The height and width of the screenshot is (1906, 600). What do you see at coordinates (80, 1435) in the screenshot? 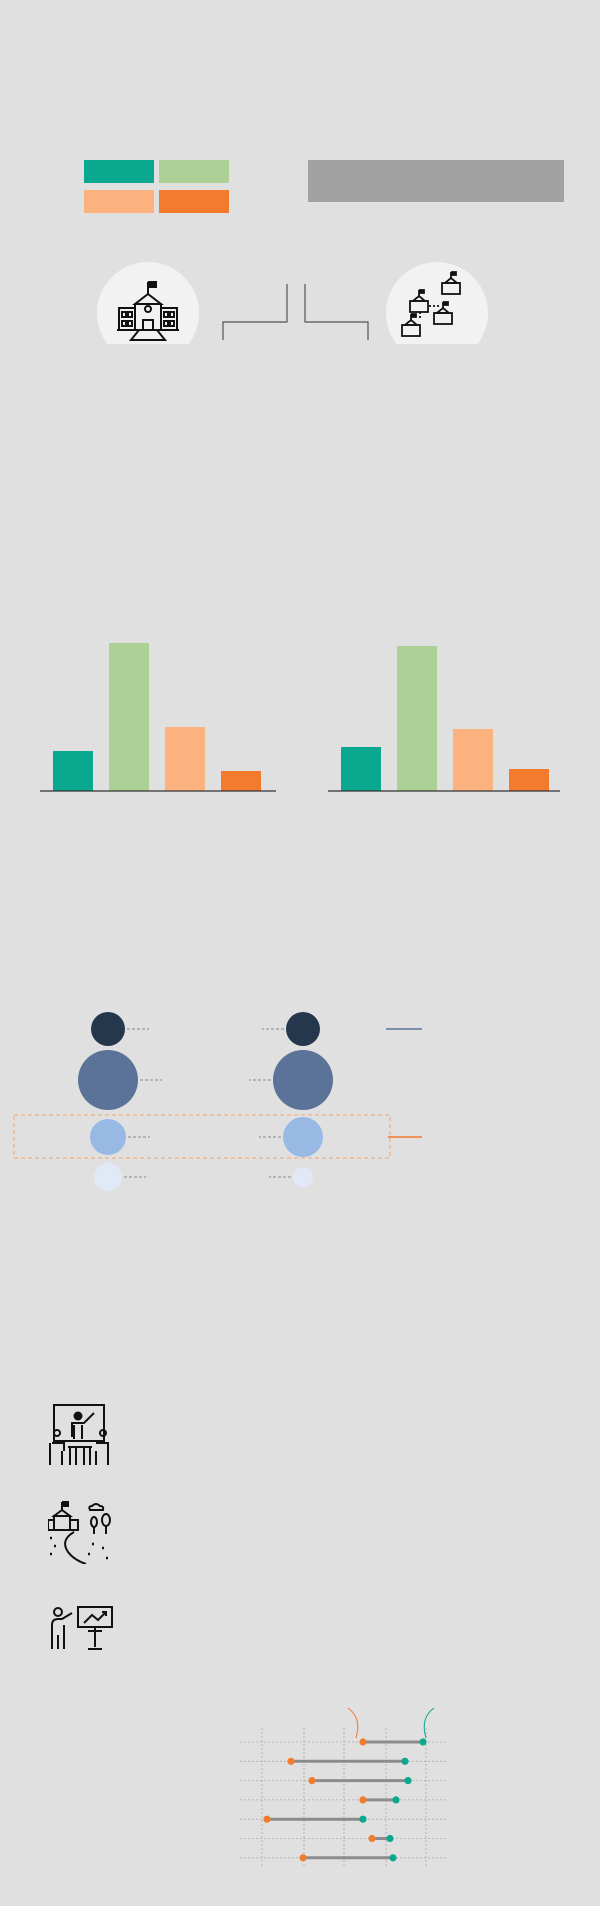
I see `teacher-classroom-icon` at bounding box center [80, 1435].